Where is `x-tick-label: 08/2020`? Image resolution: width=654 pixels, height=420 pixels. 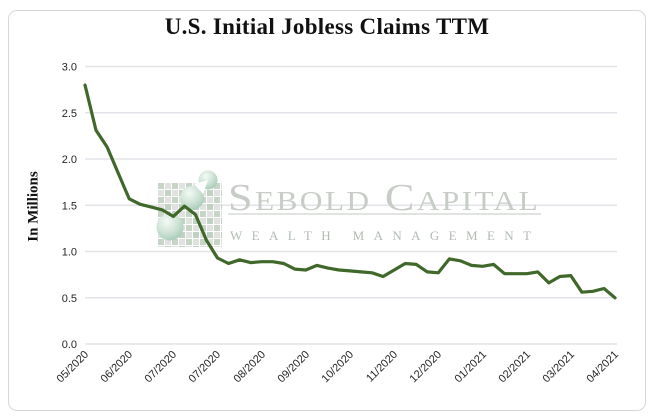
x-tick-label: 08/2020 is located at coordinates (250, 367).